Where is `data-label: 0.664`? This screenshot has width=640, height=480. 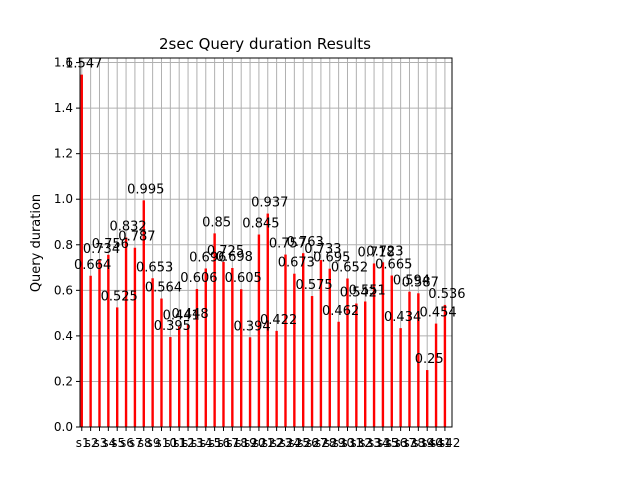 data-label: 0.664 is located at coordinates (92, 265).